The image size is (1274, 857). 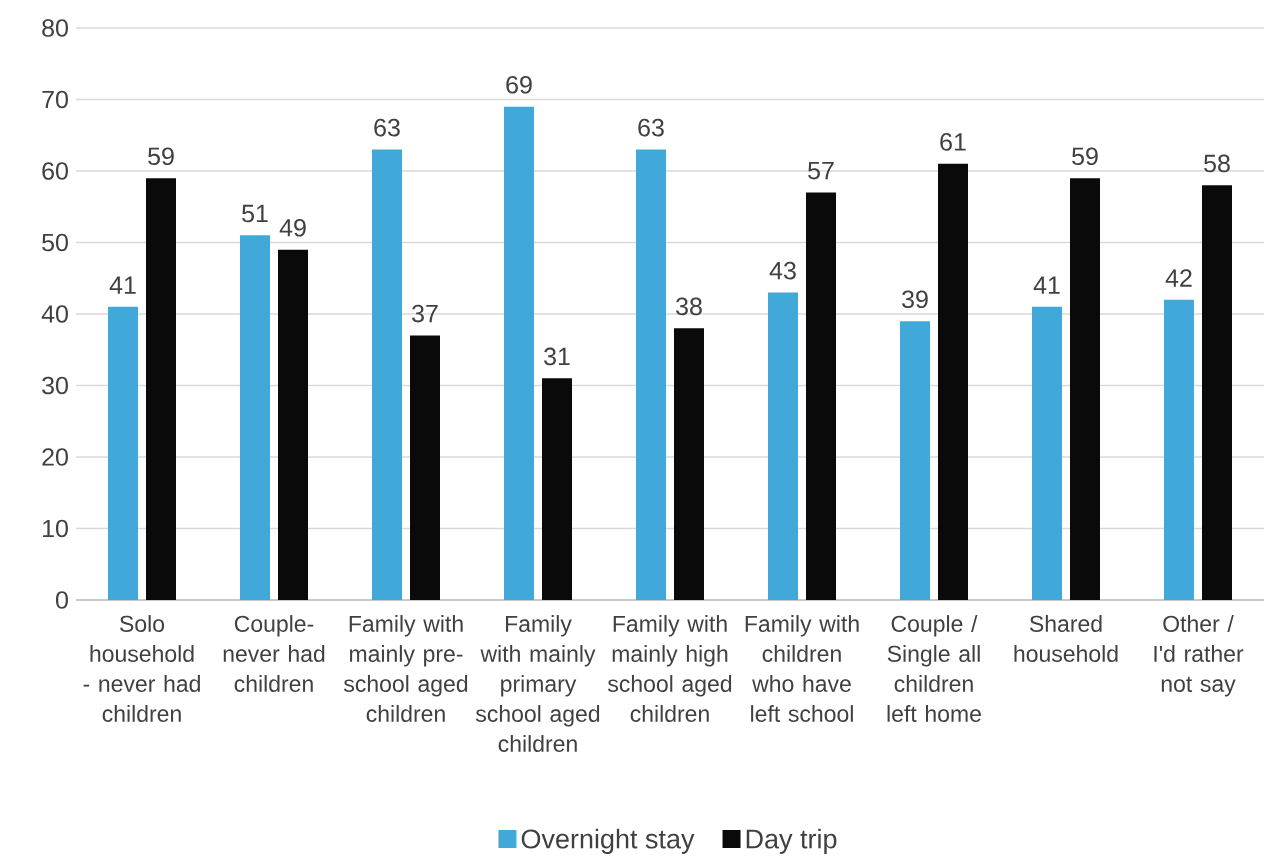 What do you see at coordinates (821, 170) in the screenshot?
I see `data-label: 57` at bounding box center [821, 170].